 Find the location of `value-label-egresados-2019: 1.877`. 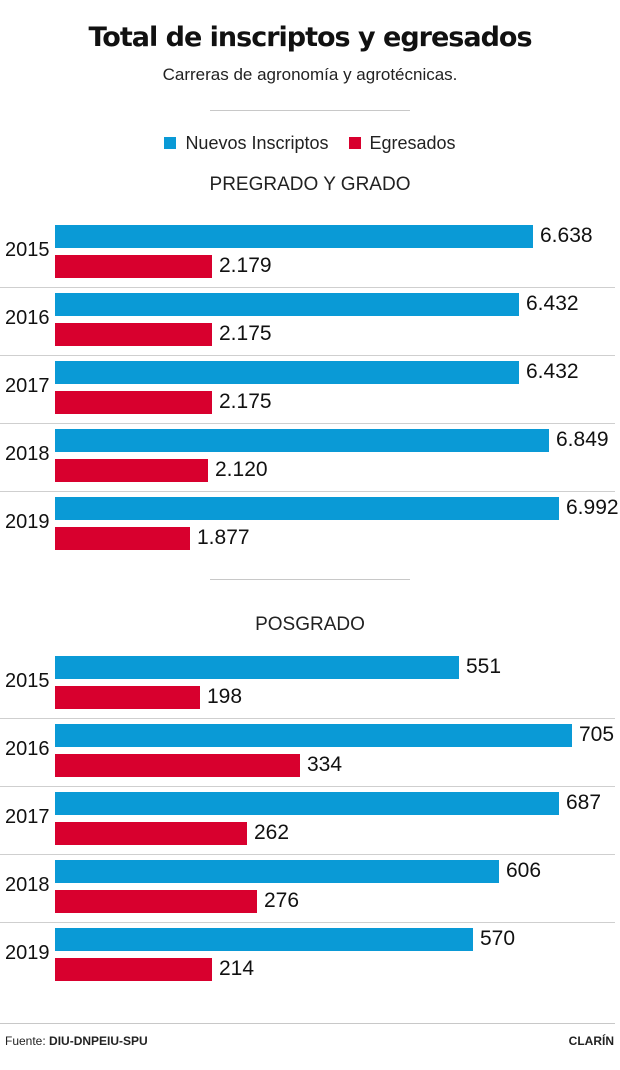

value-label-egresados-2019: 1.877 is located at coordinates (223, 537).